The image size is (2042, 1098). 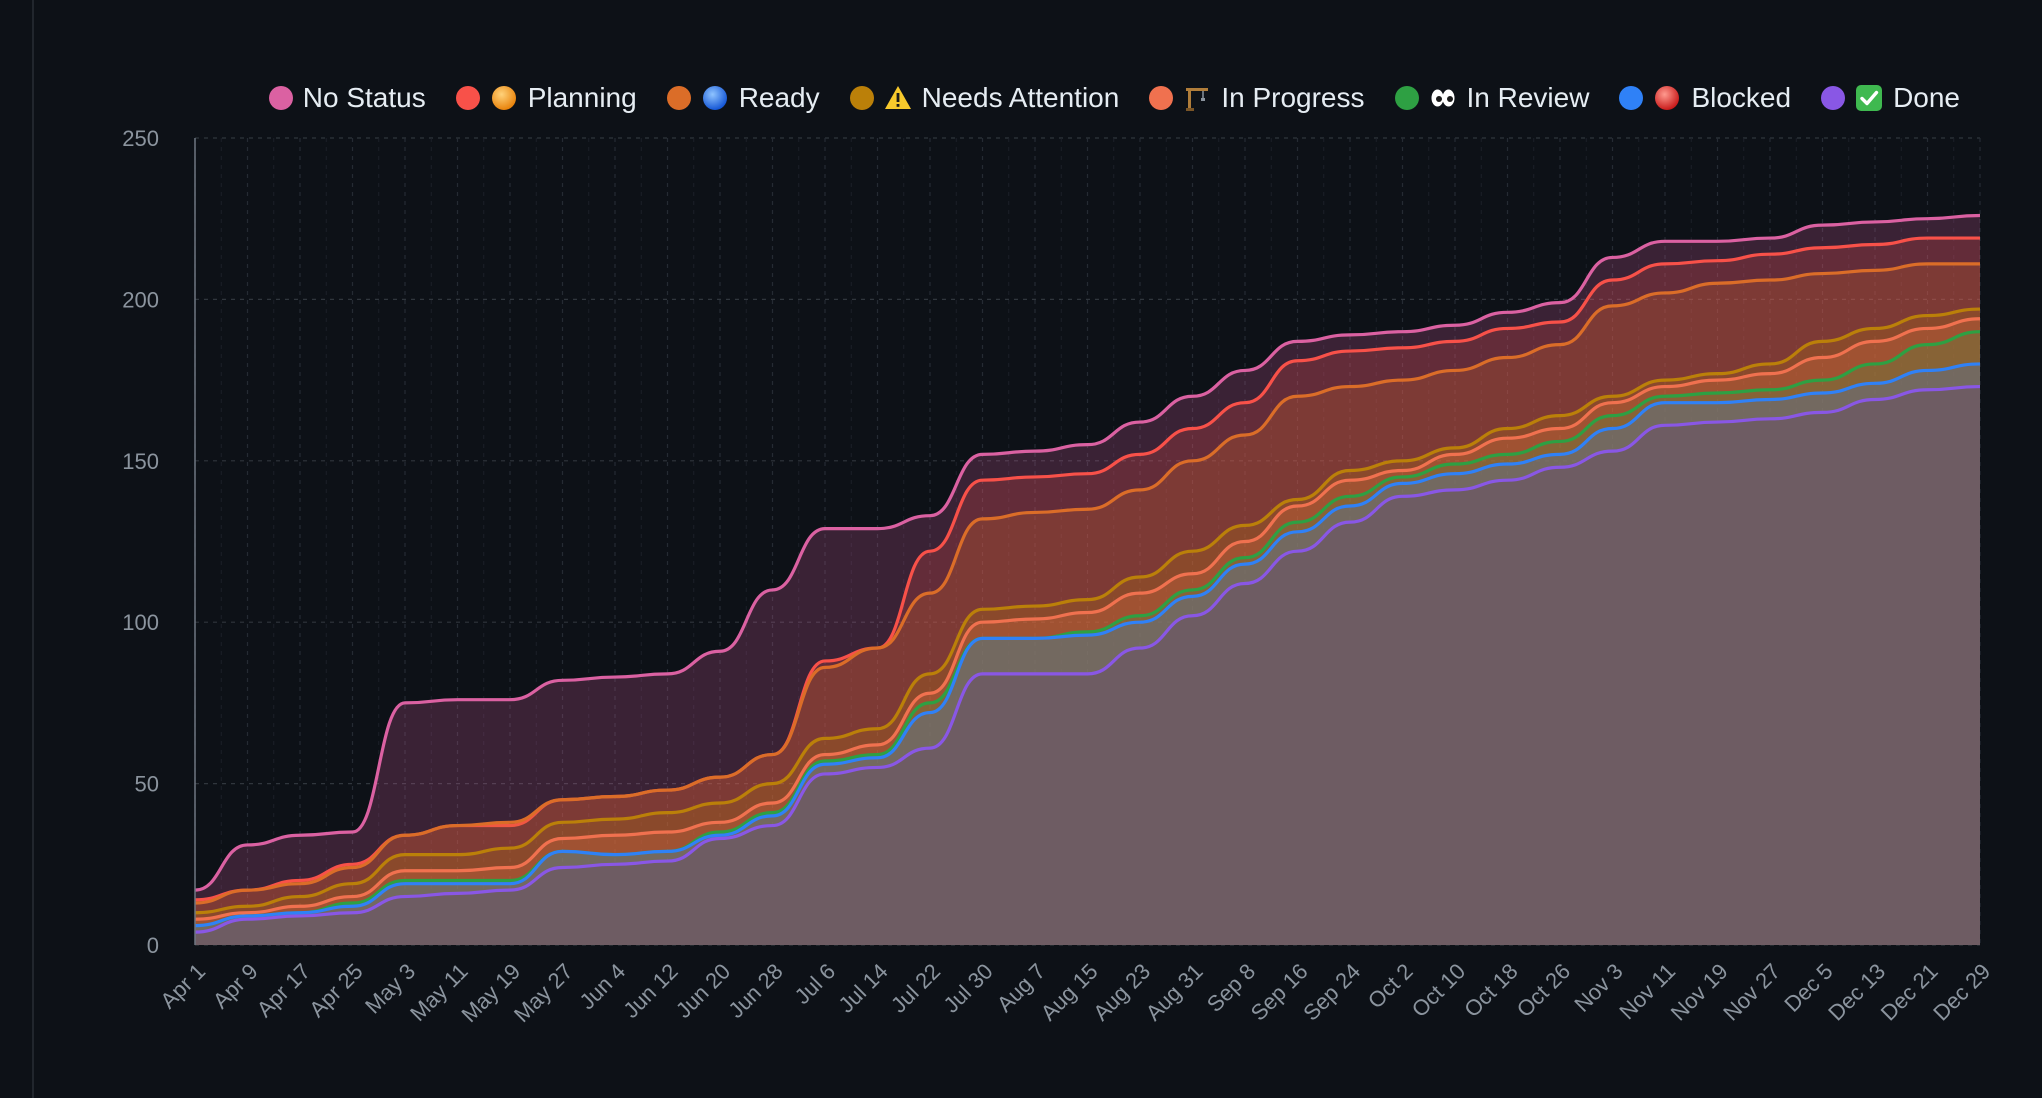 What do you see at coordinates (1528, 97) in the screenshot?
I see `legend-label: In Review` at bounding box center [1528, 97].